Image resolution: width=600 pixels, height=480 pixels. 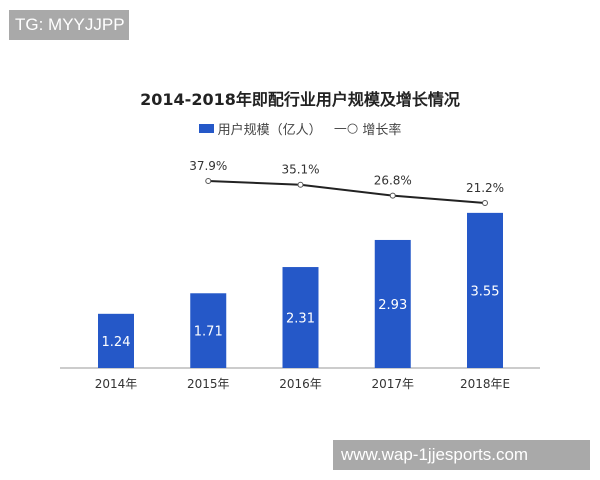 I want to click on watermark-tag: TG: MYYJJPP, so click(x=69, y=25).